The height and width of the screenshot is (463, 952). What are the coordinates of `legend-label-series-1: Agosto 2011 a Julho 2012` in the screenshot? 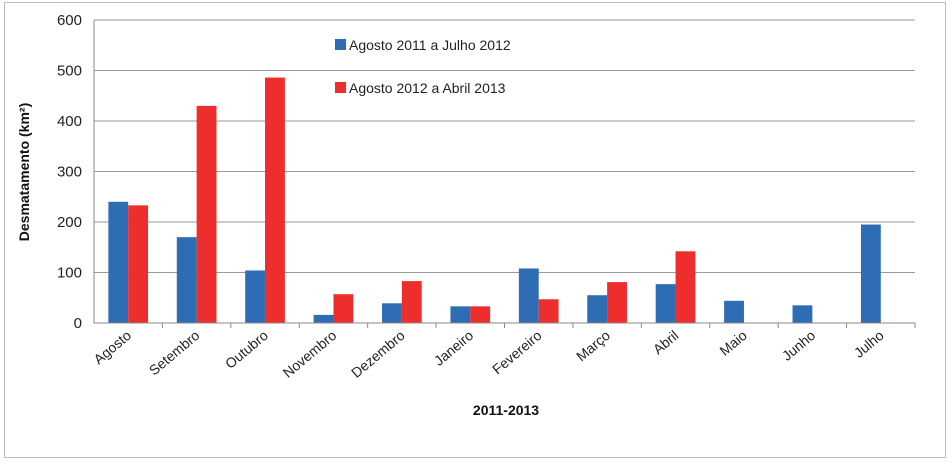 It's located at (430, 45).